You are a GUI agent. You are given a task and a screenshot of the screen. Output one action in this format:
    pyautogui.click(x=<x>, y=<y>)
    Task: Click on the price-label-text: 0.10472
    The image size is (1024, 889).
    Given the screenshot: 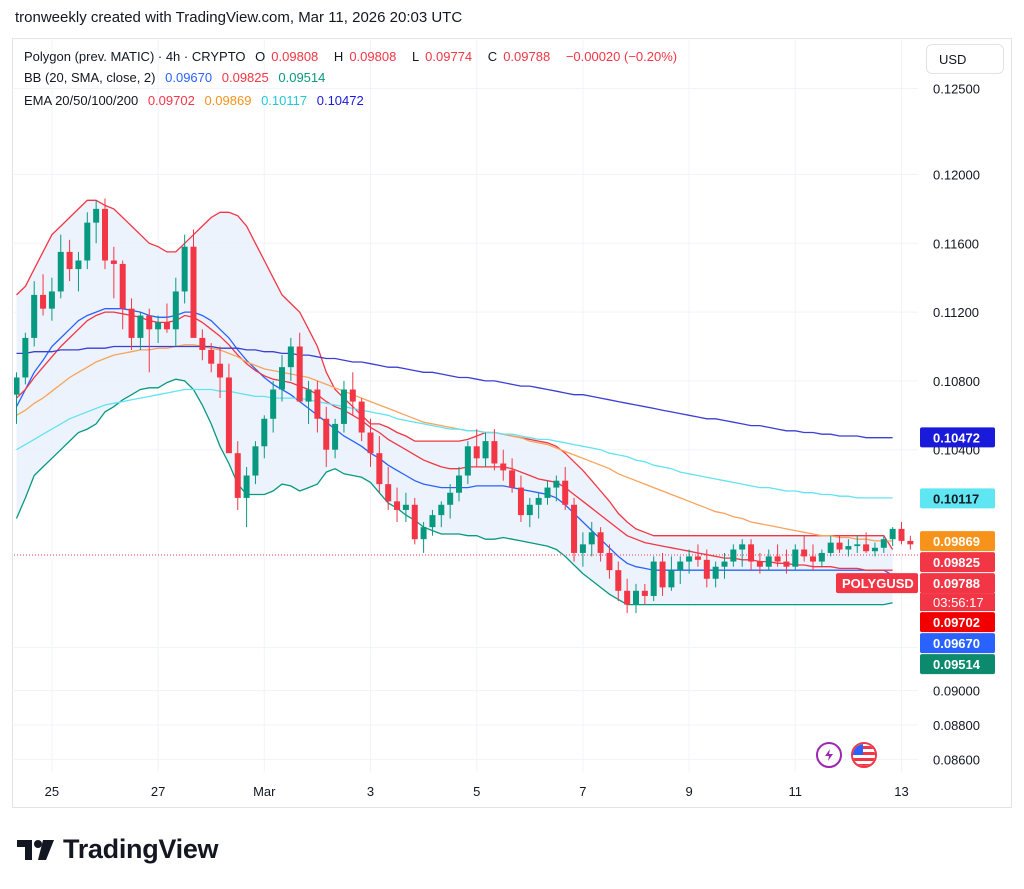 What is the action you would take?
    pyautogui.click(x=956, y=437)
    